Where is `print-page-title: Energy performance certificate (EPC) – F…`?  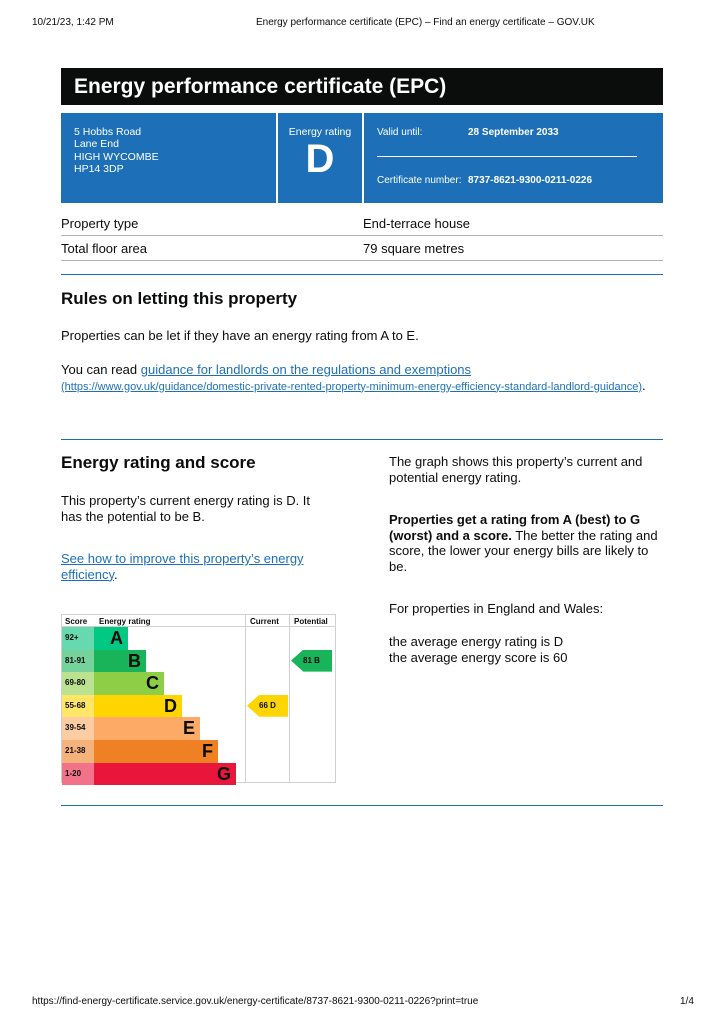 print-page-title: Energy performance certificate (EPC) – F… is located at coordinates (425, 22).